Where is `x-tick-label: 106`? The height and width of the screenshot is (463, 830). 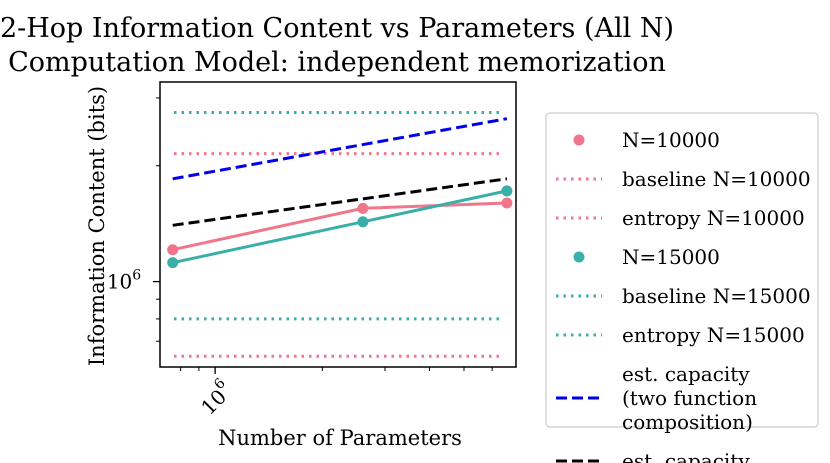
x-tick-label: 106 is located at coordinates (215, 397).